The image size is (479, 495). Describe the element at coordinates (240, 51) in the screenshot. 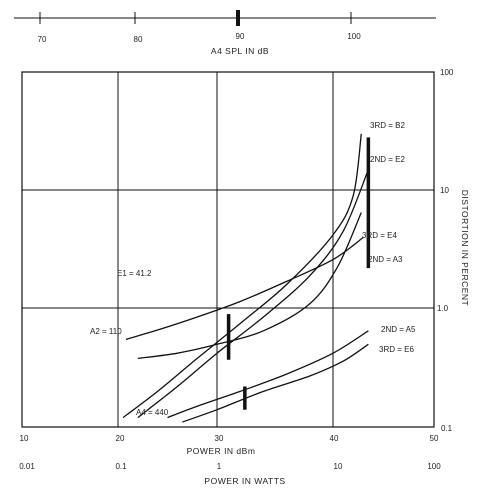

I see `top-axis-title: A4 SPL IN dB` at that location.